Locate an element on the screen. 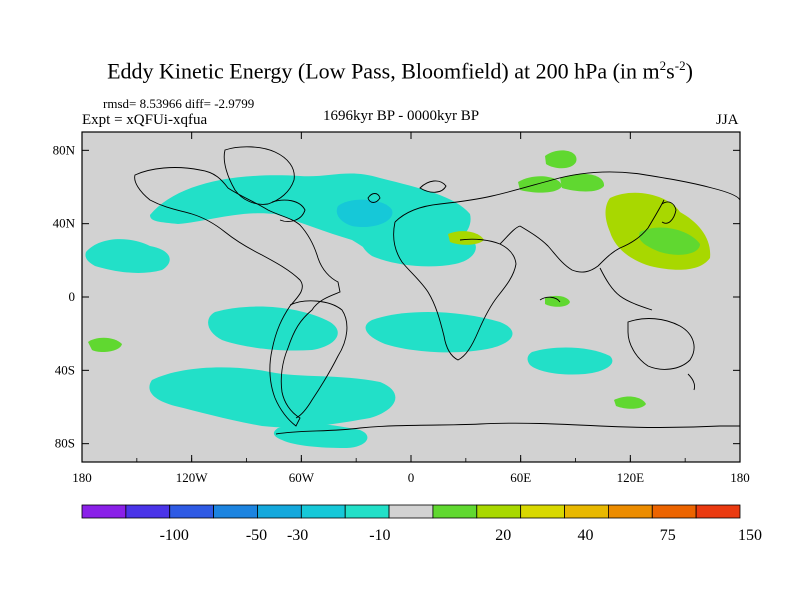  x-tick-label: 0 is located at coordinates (411, 477).